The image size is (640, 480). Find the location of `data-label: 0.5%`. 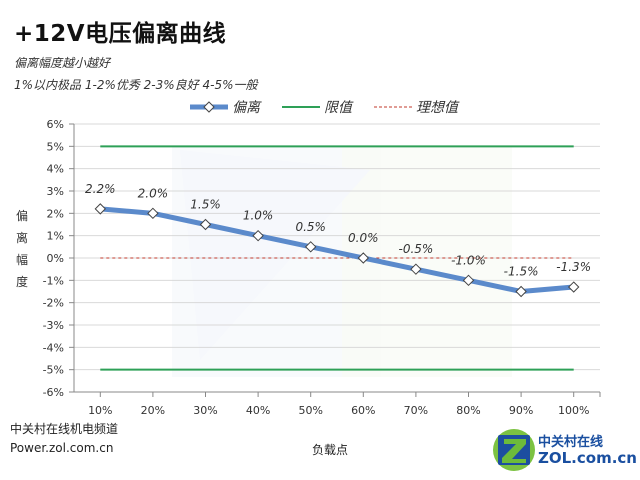

data-label: 0.5% is located at coordinates (310, 227).